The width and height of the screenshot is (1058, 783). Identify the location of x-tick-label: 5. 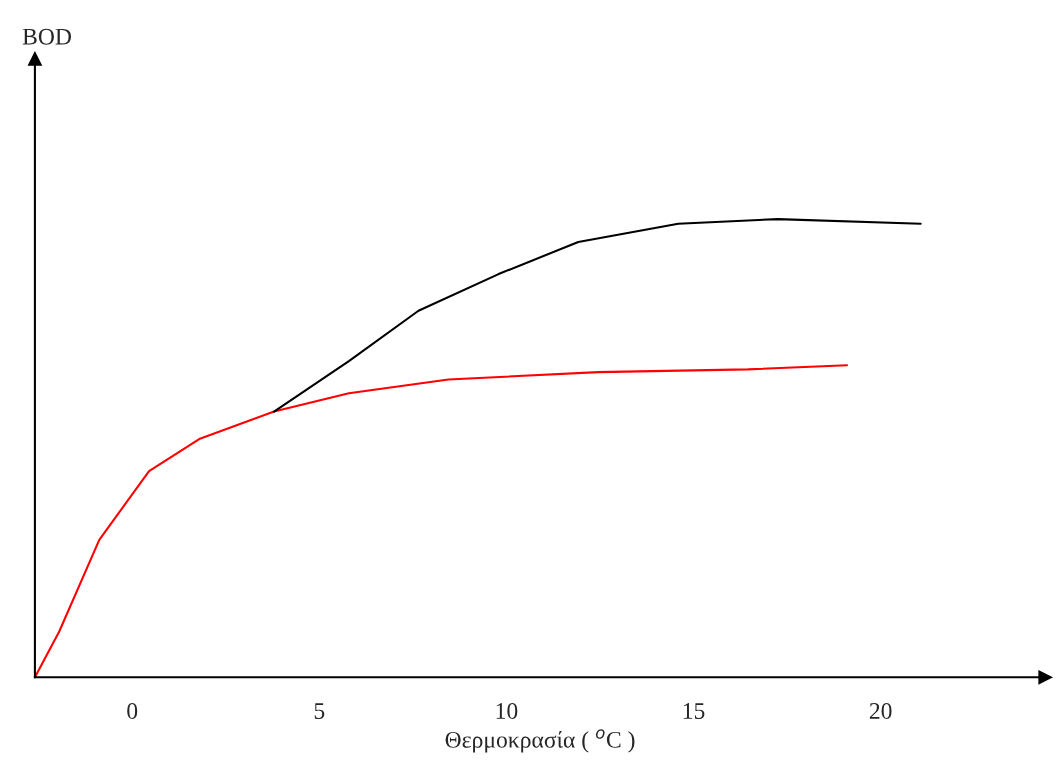
(319, 711).